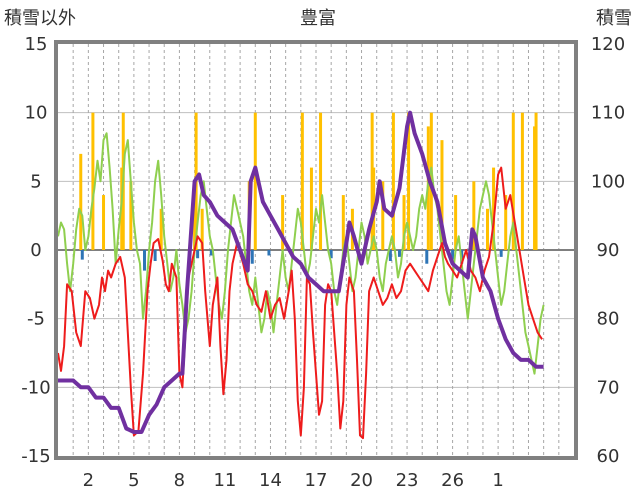  I want to click on y-tick-left: -10, so click(35, 387).